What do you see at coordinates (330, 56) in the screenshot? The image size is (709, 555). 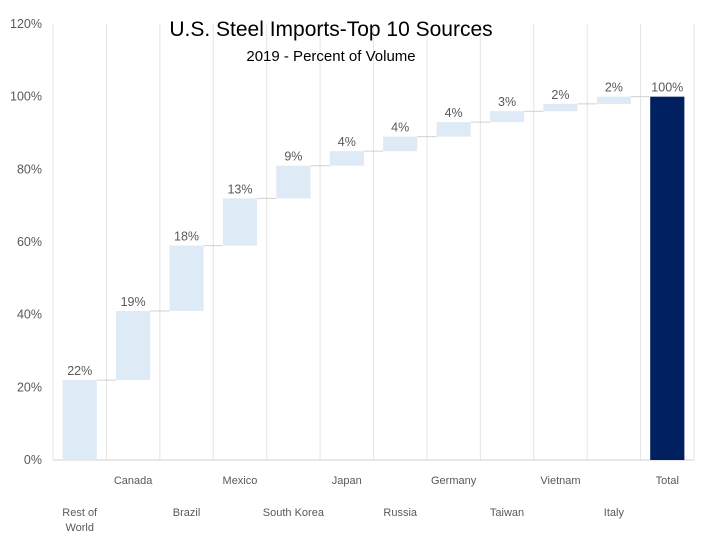 I see `chart-subtitle: 2019 - Percent of Volume` at bounding box center [330, 56].